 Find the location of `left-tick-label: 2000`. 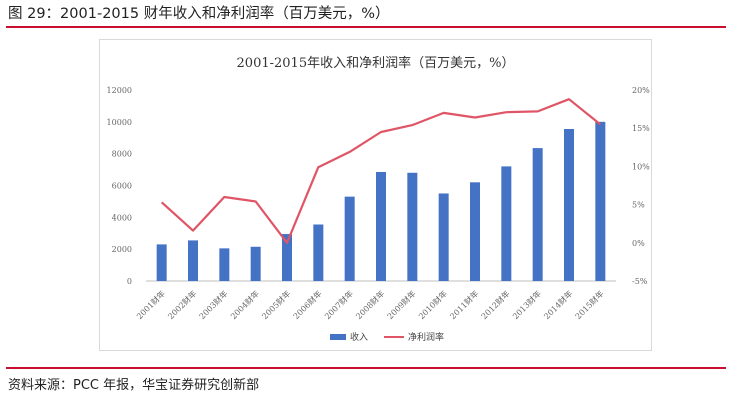

left-tick-label: 2000 is located at coordinates (122, 249).